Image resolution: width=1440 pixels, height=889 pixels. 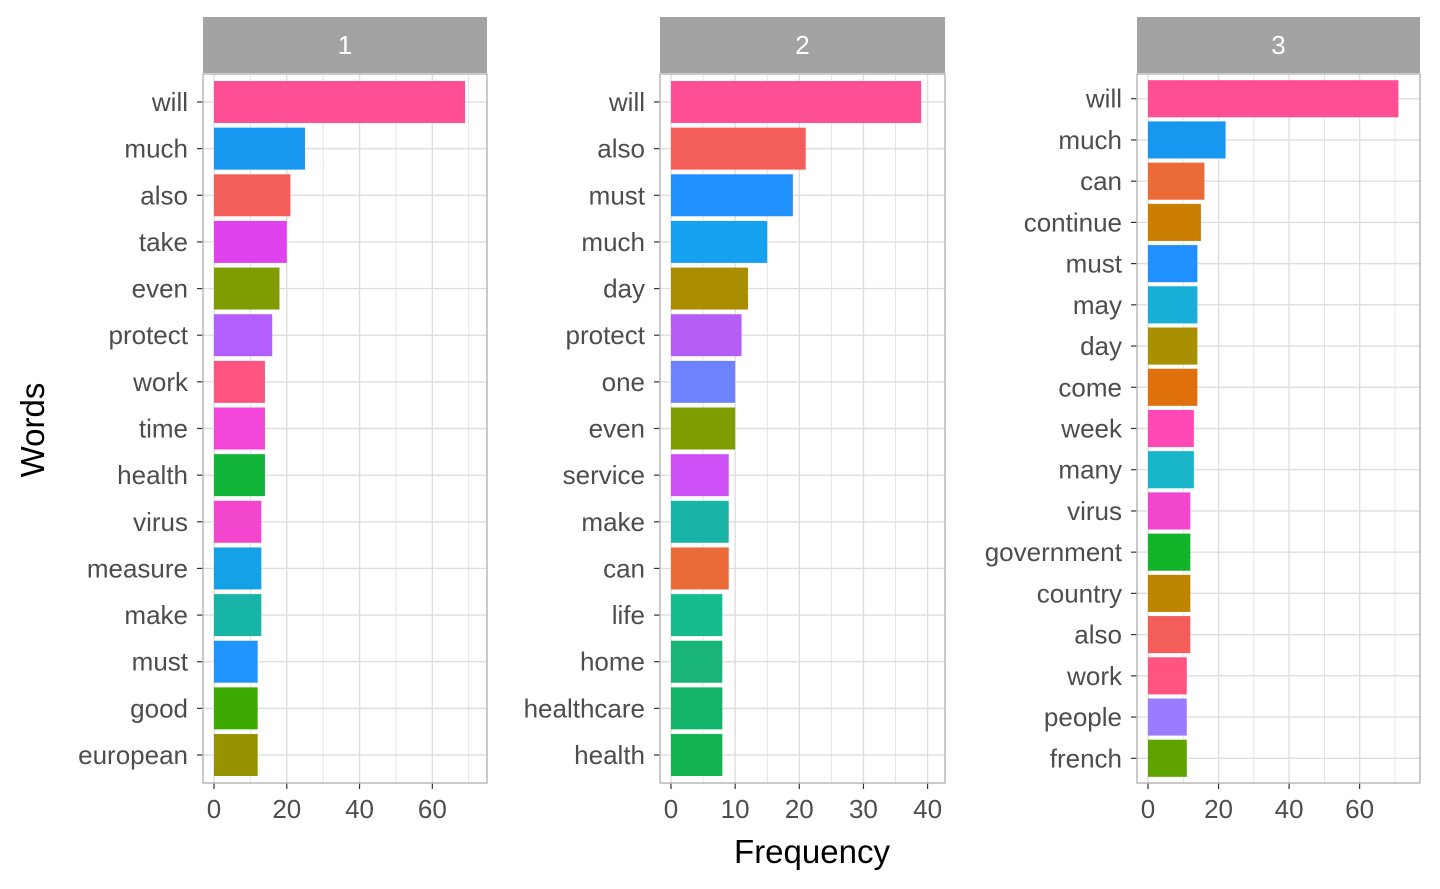 I want to click on y-tick-label: measure, so click(x=137, y=568).